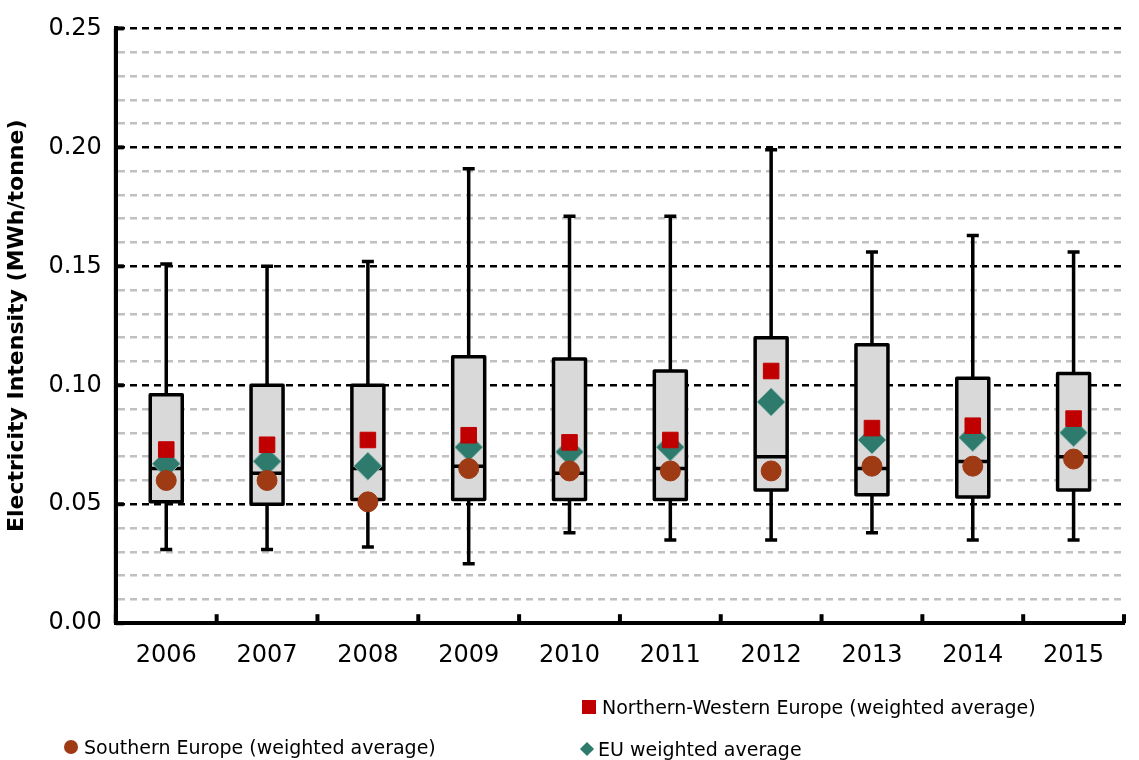 This screenshot has width=1139, height=760. What do you see at coordinates (670, 653) in the screenshot?
I see `x-tick-label: 2011` at bounding box center [670, 653].